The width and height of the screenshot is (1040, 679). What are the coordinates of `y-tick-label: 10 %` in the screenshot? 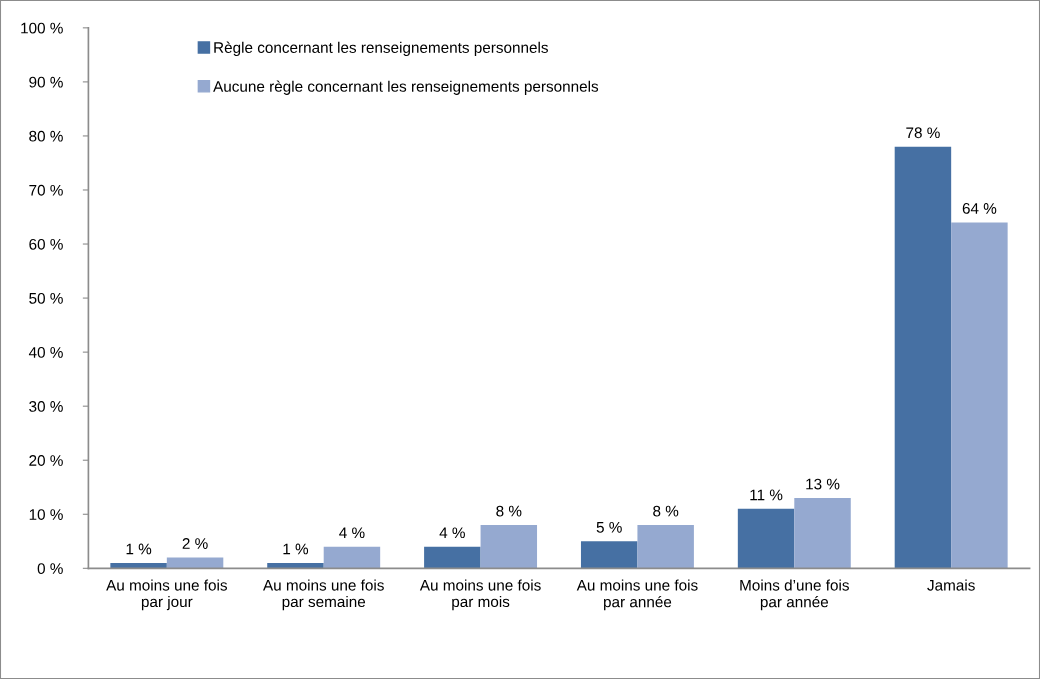 It's located at (46, 514).